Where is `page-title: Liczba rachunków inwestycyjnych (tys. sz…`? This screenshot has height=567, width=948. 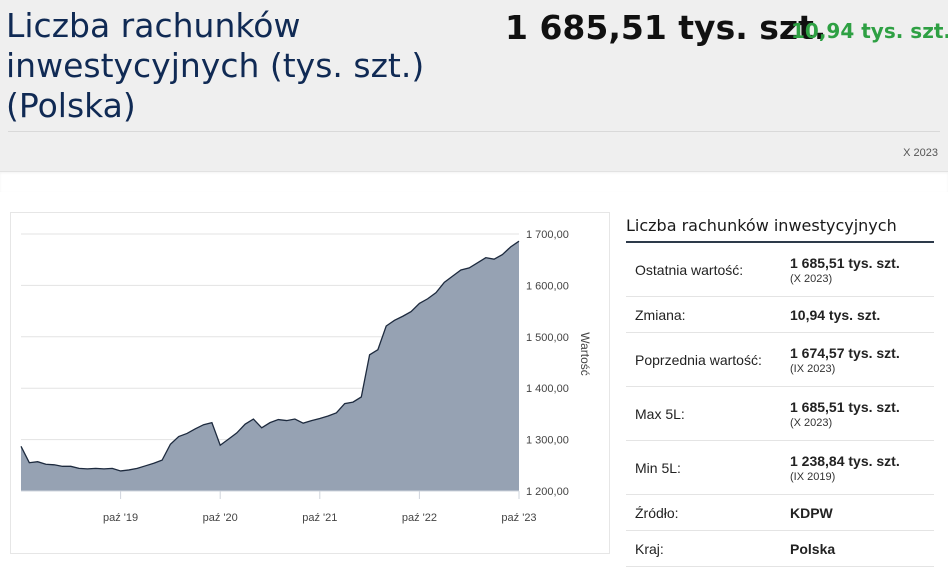 page-title: Liczba rachunków inwestycyjnych (tys. sz… is located at coordinates (215, 65).